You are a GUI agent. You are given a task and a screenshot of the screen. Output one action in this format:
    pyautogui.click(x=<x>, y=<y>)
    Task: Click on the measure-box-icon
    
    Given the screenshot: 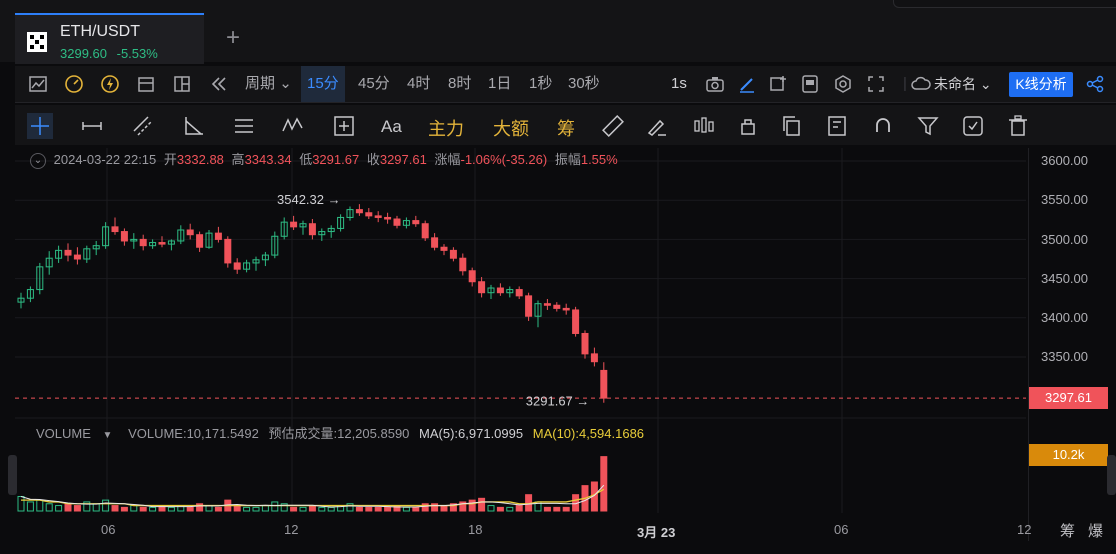 What is the action you would take?
    pyautogui.click(x=344, y=126)
    